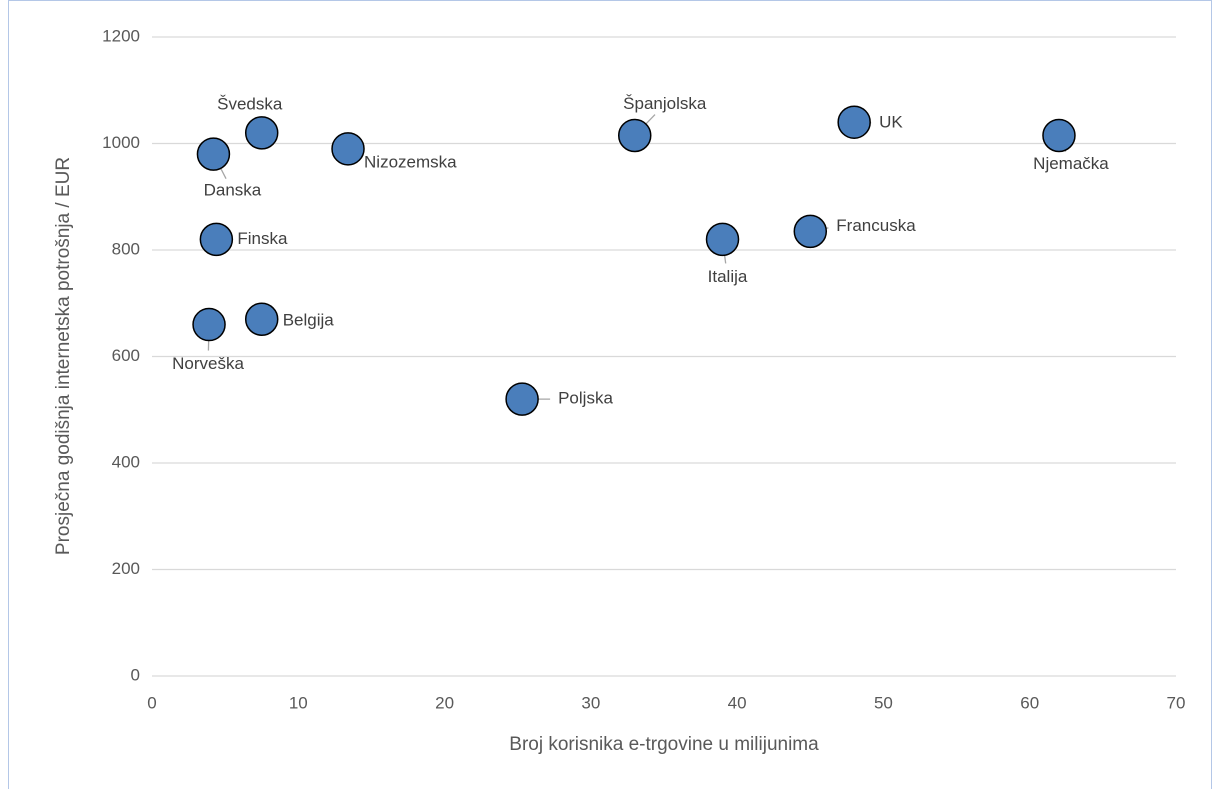 The width and height of the screenshot is (1213, 789). Describe the element at coordinates (126, 461) in the screenshot. I see `y-tick-label: 400` at that location.